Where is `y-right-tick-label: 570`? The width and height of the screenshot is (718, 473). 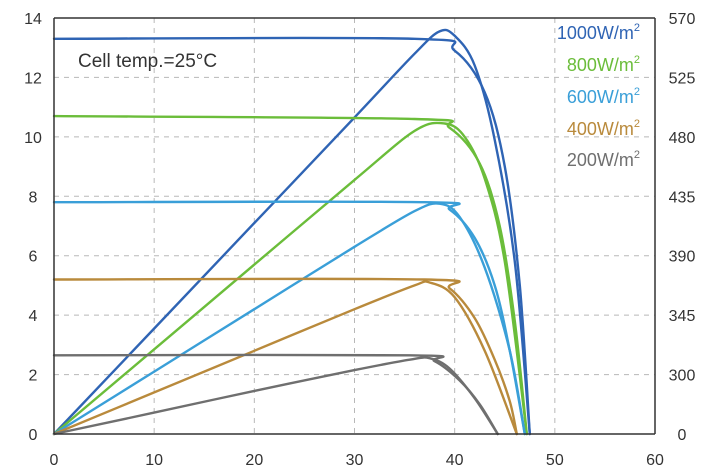
y-right-tick-label: 570 is located at coordinates (682, 19).